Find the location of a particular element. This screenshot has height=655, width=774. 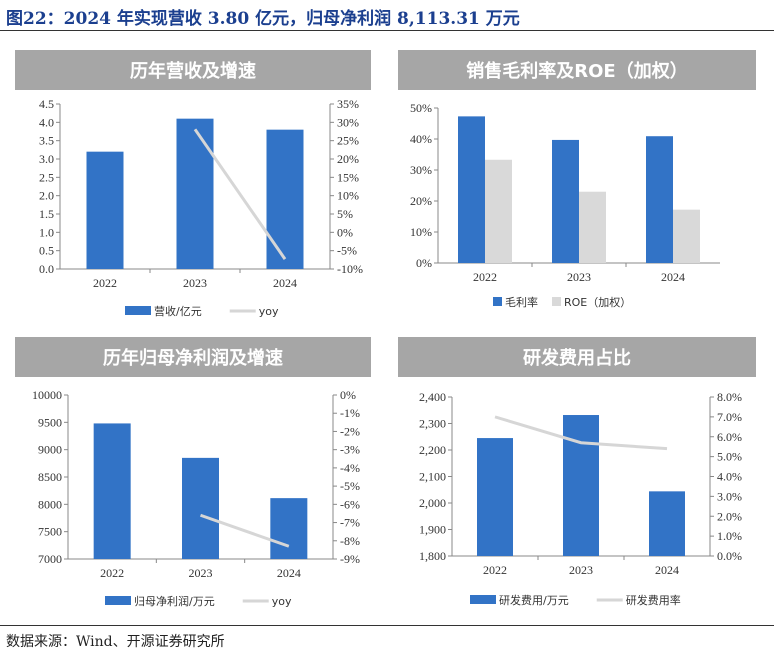

y2-tick-label: 4.0% is located at coordinates (729, 477).